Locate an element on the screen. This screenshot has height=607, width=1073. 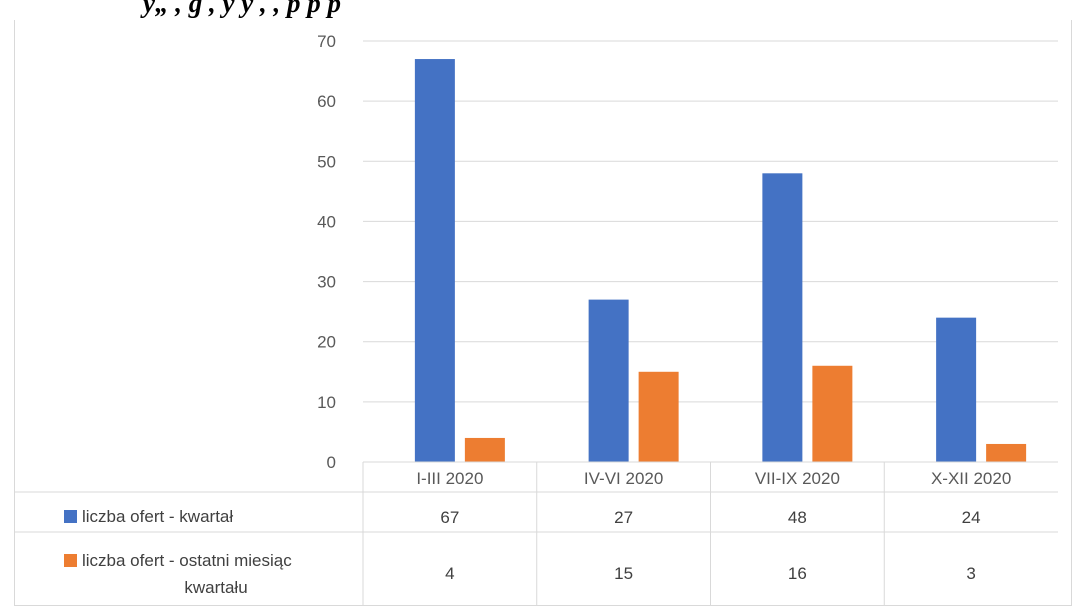
y-tick-label: 30 is located at coordinates (326, 282).